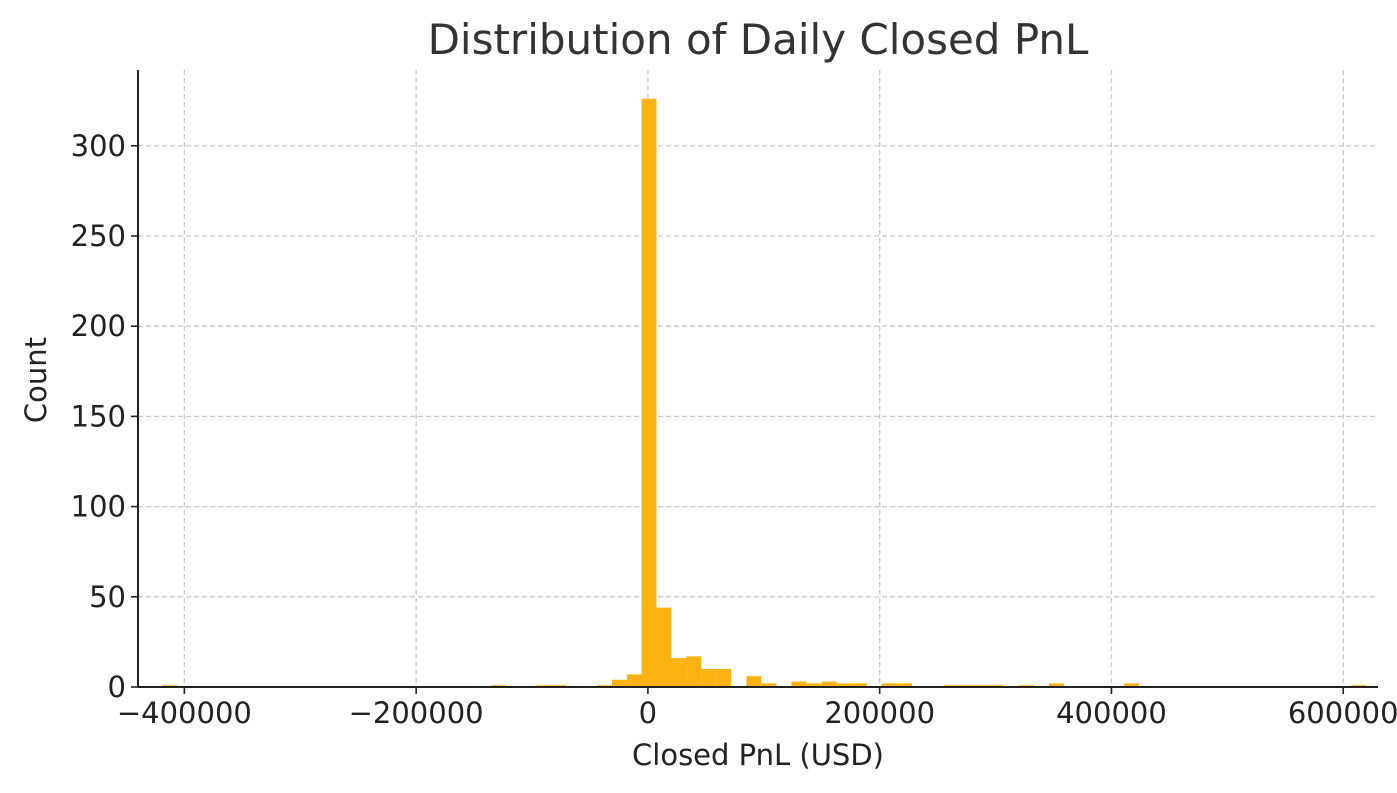 The height and width of the screenshot is (793, 1397). I want to click on y-tick-label: 100, so click(98, 507).